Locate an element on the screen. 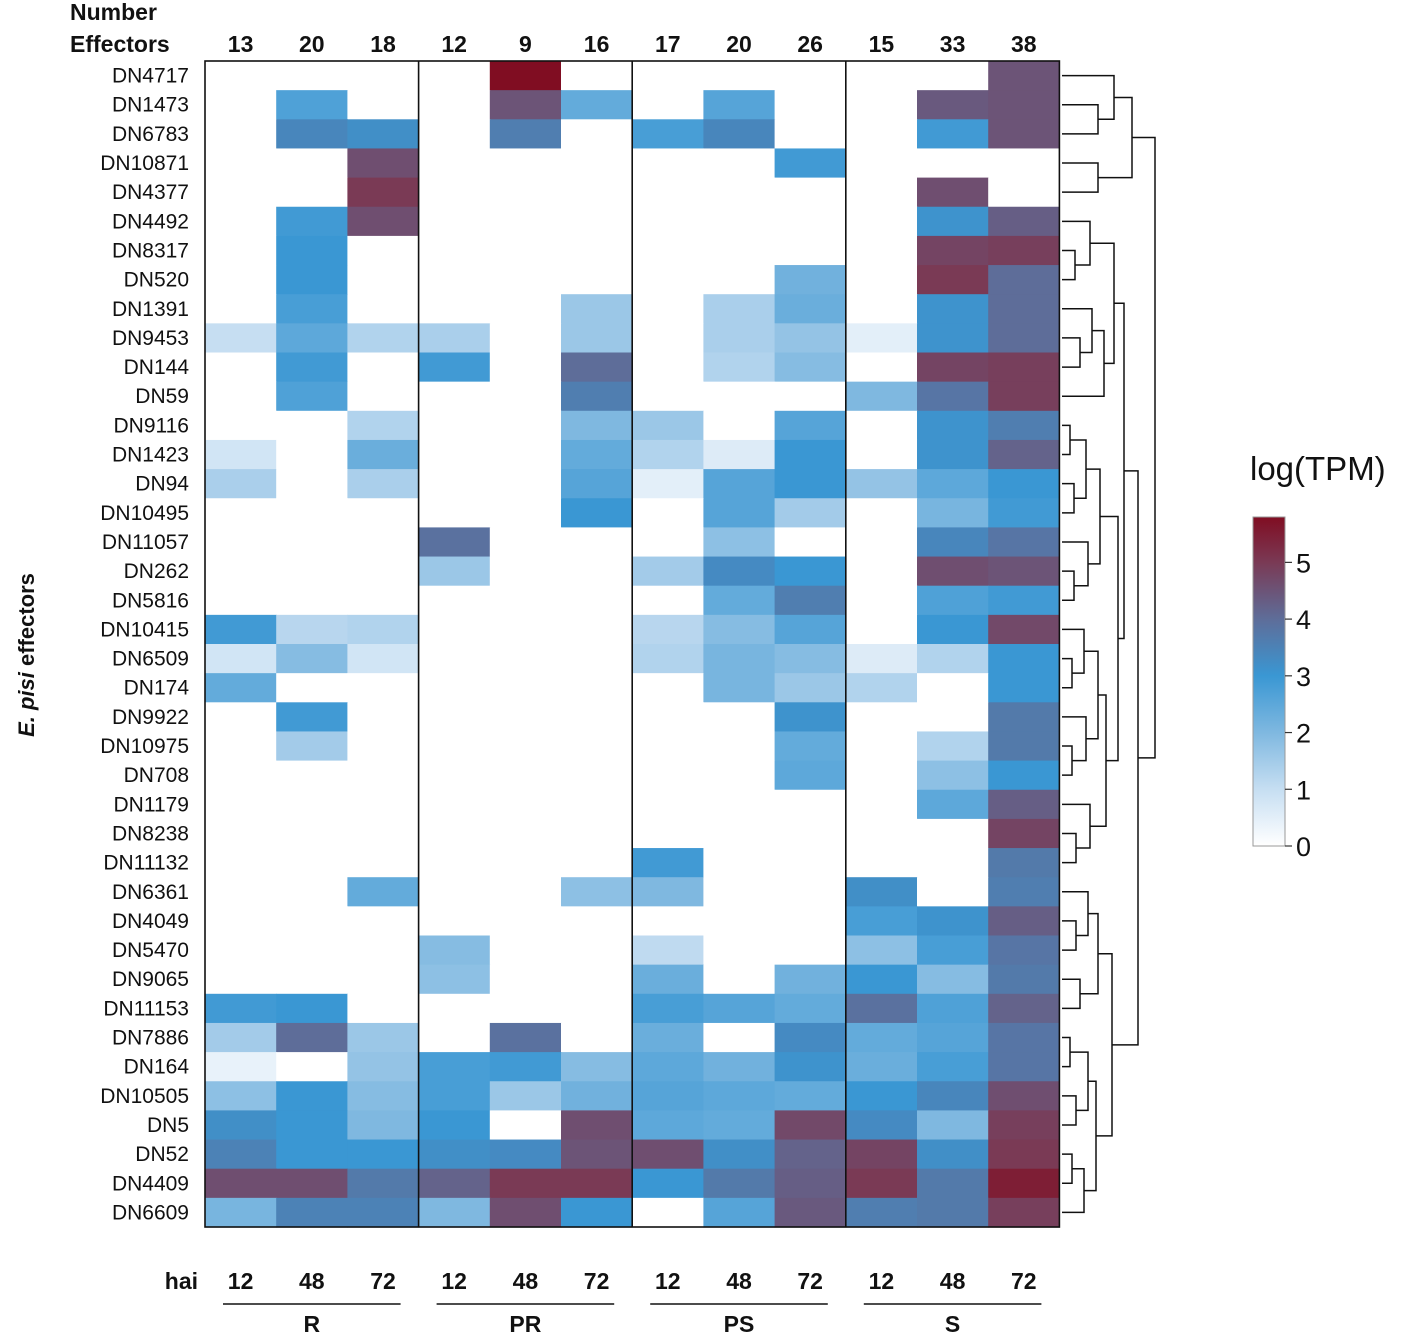 The height and width of the screenshot is (1338, 1417). heatmap-cell-dn9922-col10 is located at coordinates (881, 717).